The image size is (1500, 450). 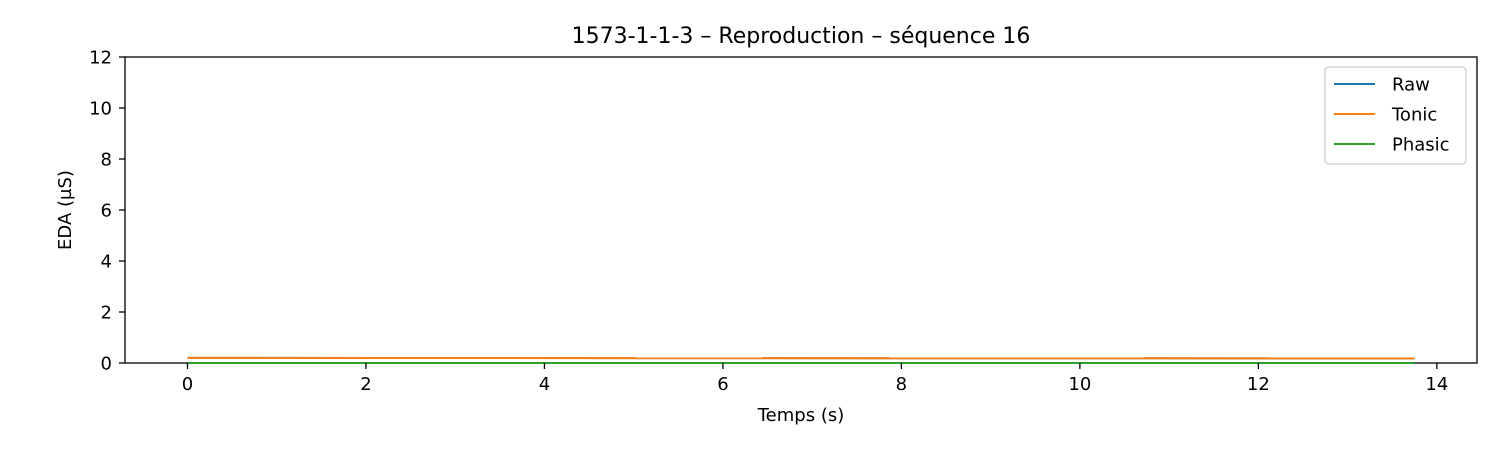 What do you see at coordinates (801, 415) in the screenshot?
I see `x-axis-label: Temps (s)` at bounding box center [801, 415].